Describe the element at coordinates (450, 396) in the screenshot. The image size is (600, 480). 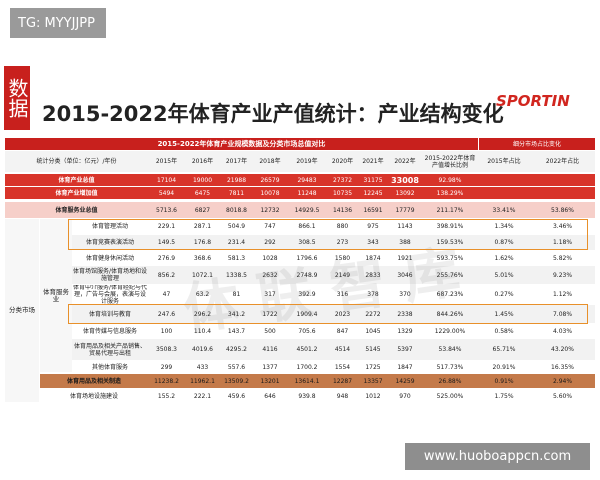
I see `table-cell: 525.00%` at that location.